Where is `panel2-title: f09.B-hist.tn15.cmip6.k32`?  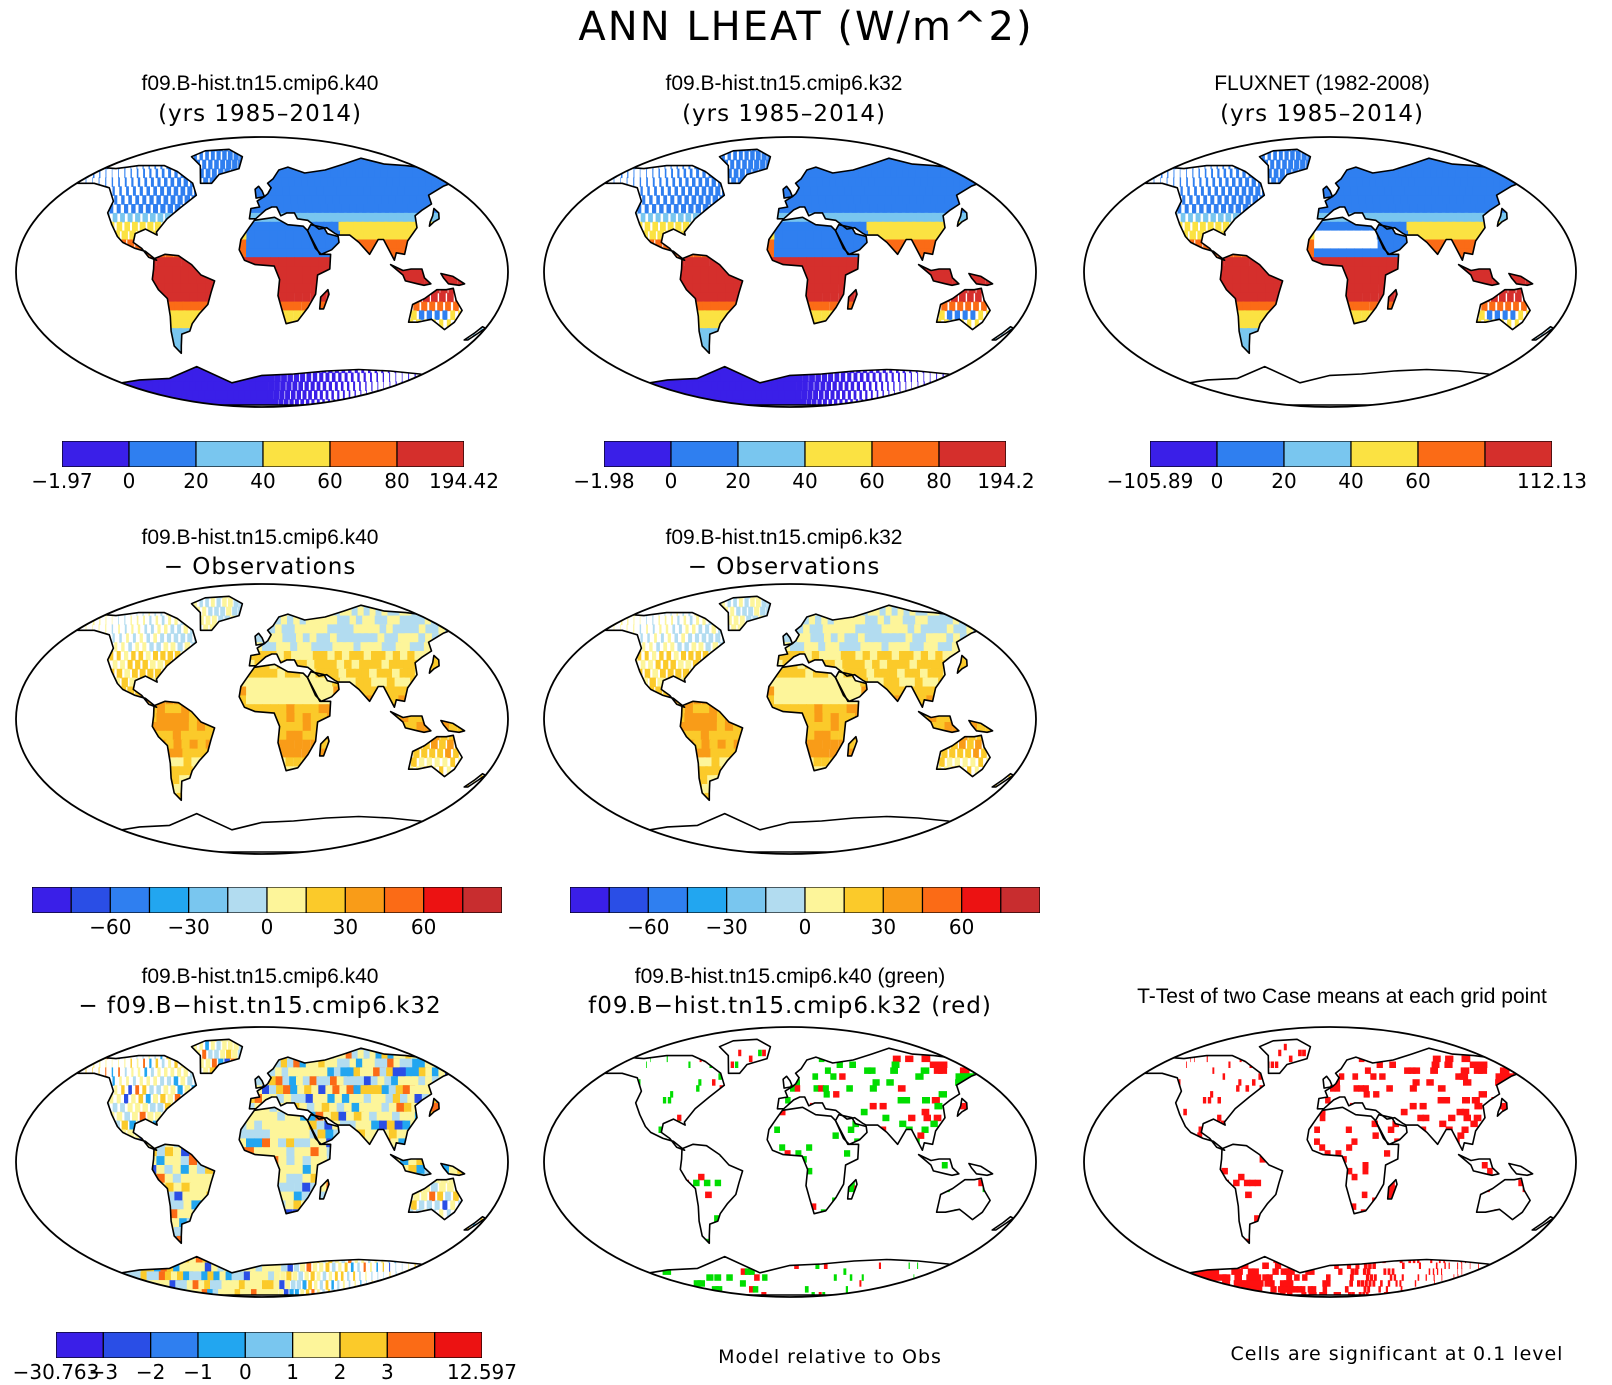
panel2-title: f09.B-hist.tn15.cmip6.k32 is located at coordinates (784, 83).